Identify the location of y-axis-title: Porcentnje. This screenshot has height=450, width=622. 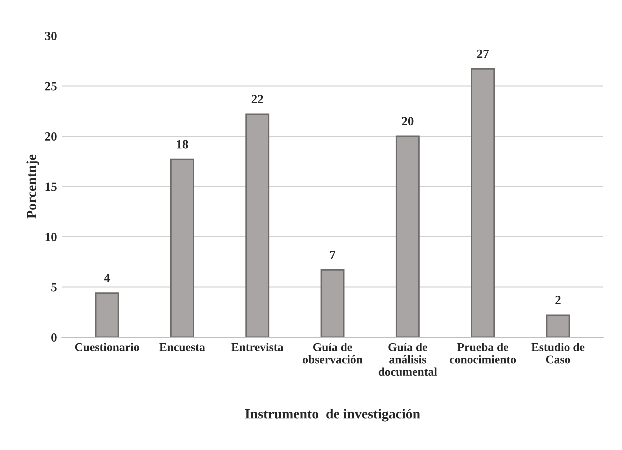
(33, 186).